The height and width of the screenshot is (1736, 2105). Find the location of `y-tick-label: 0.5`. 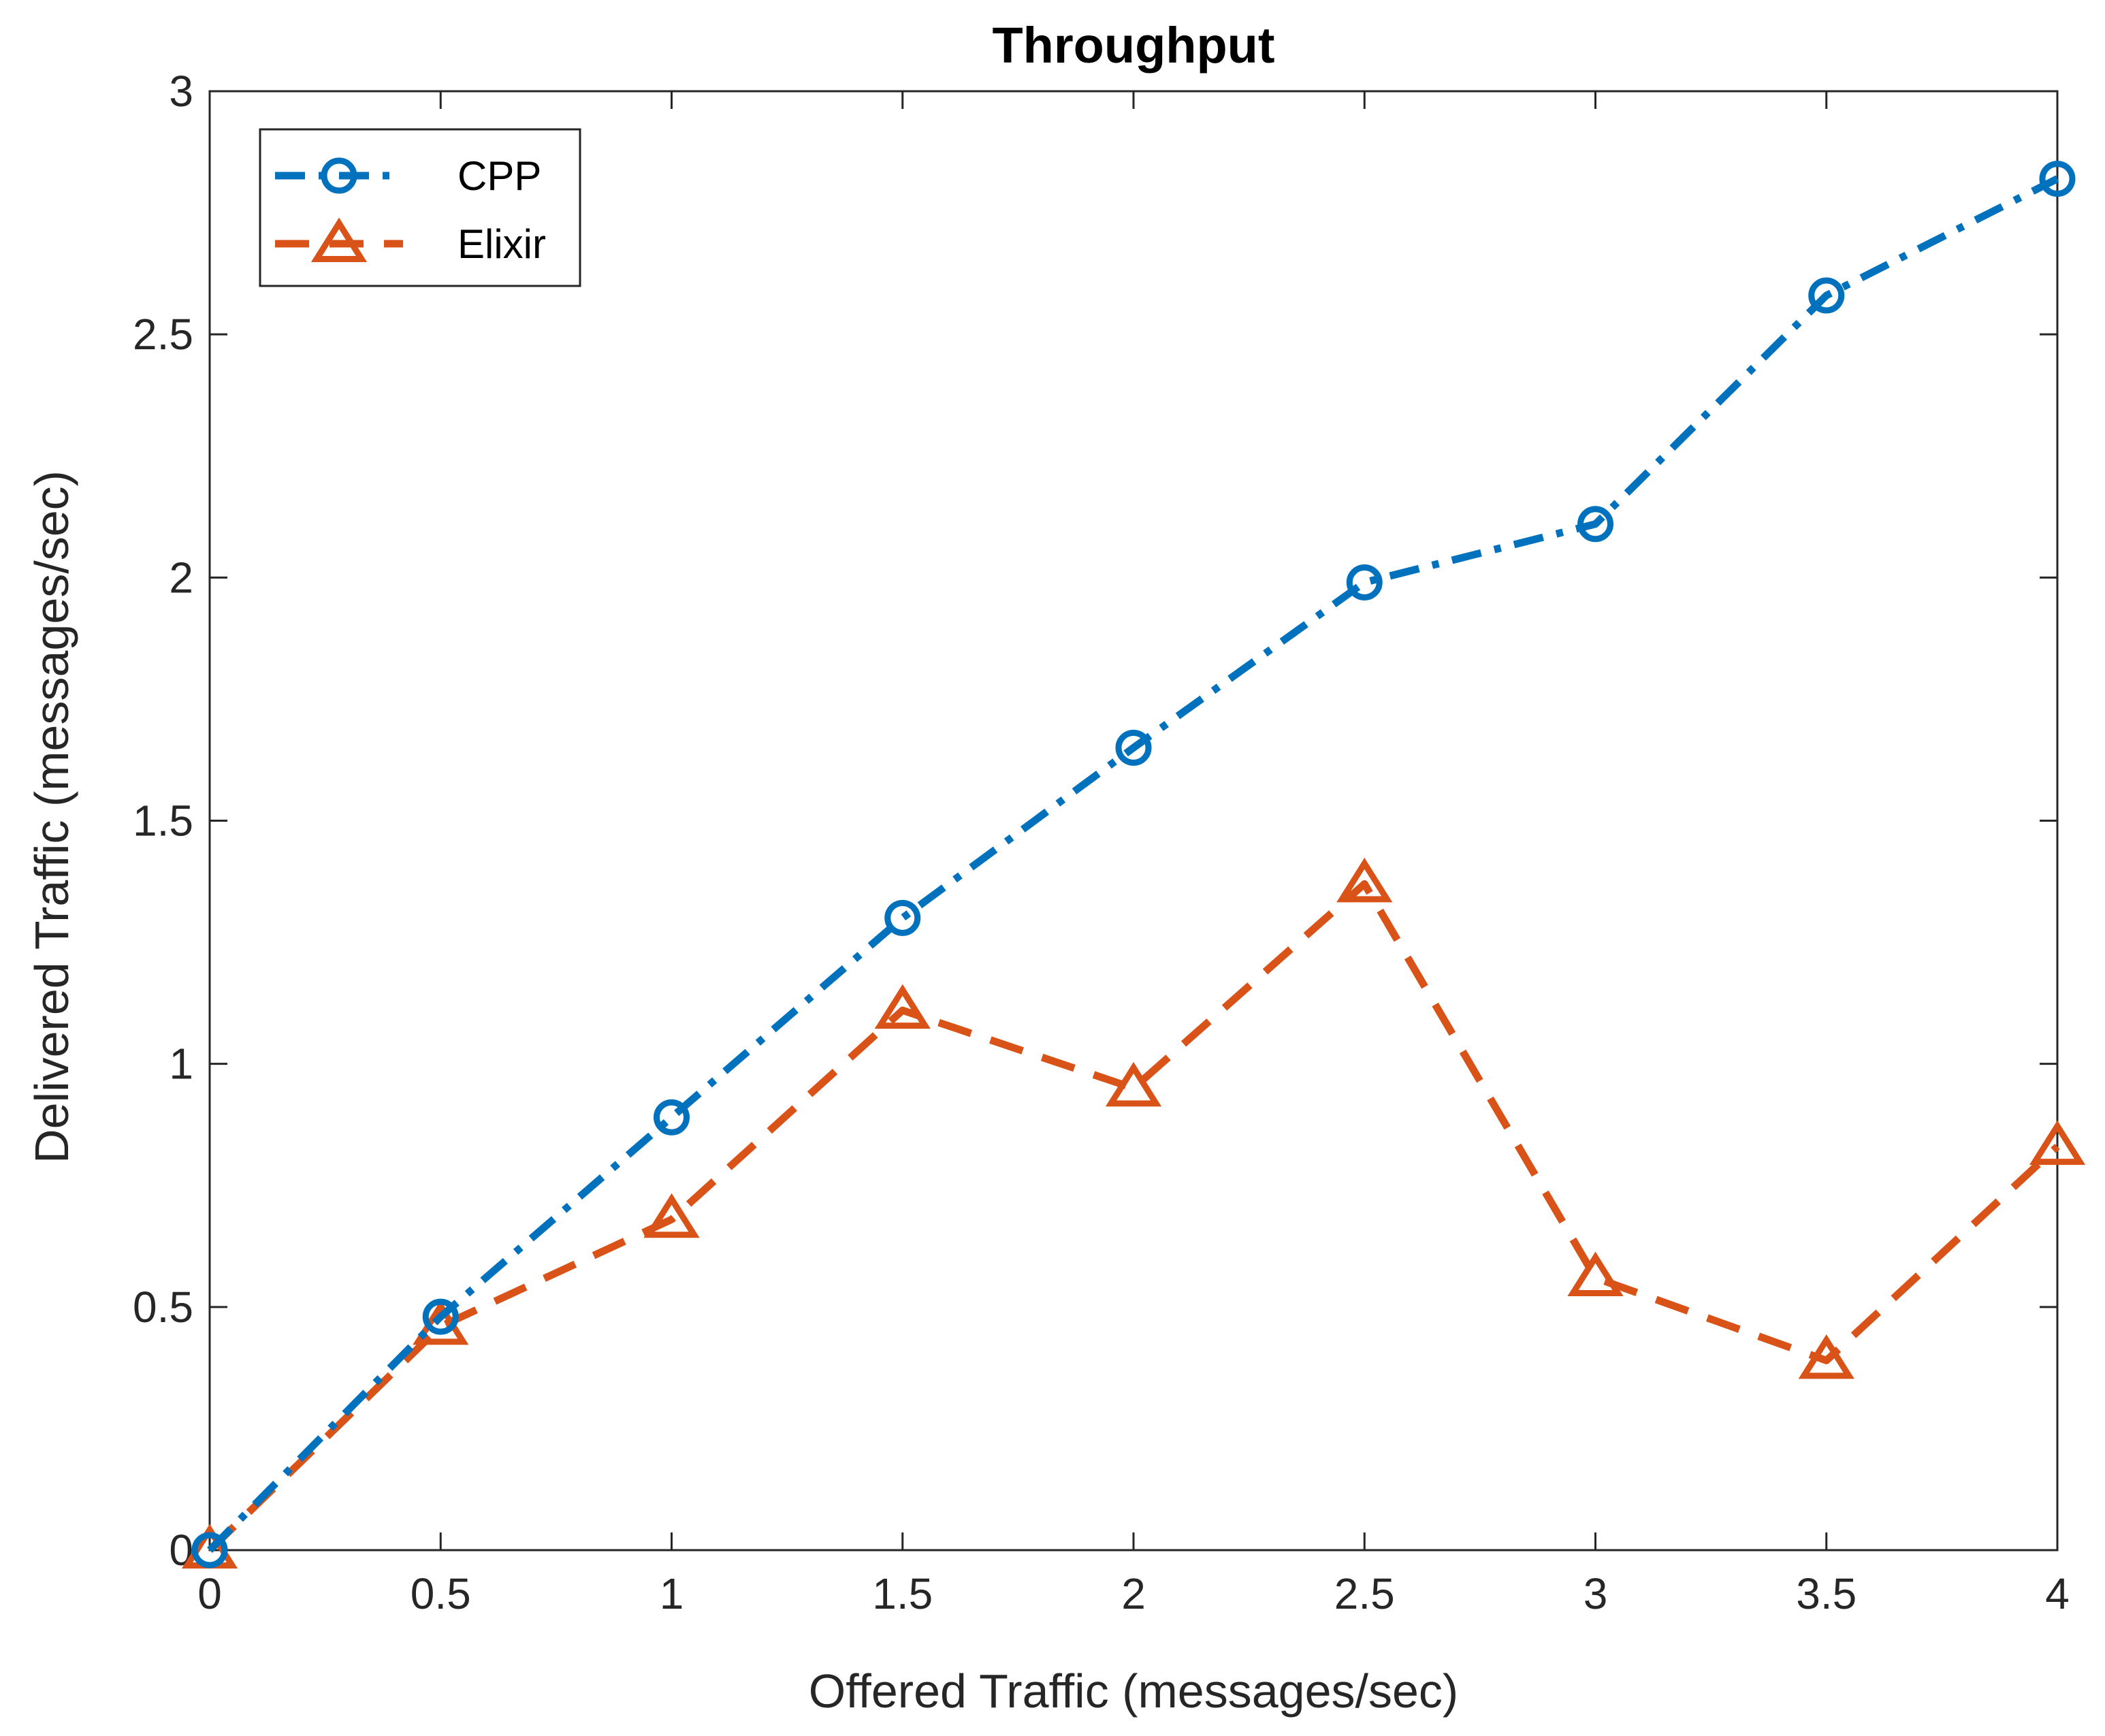

y-tick-label: 0.5 is located at coordinates (163, 1307).